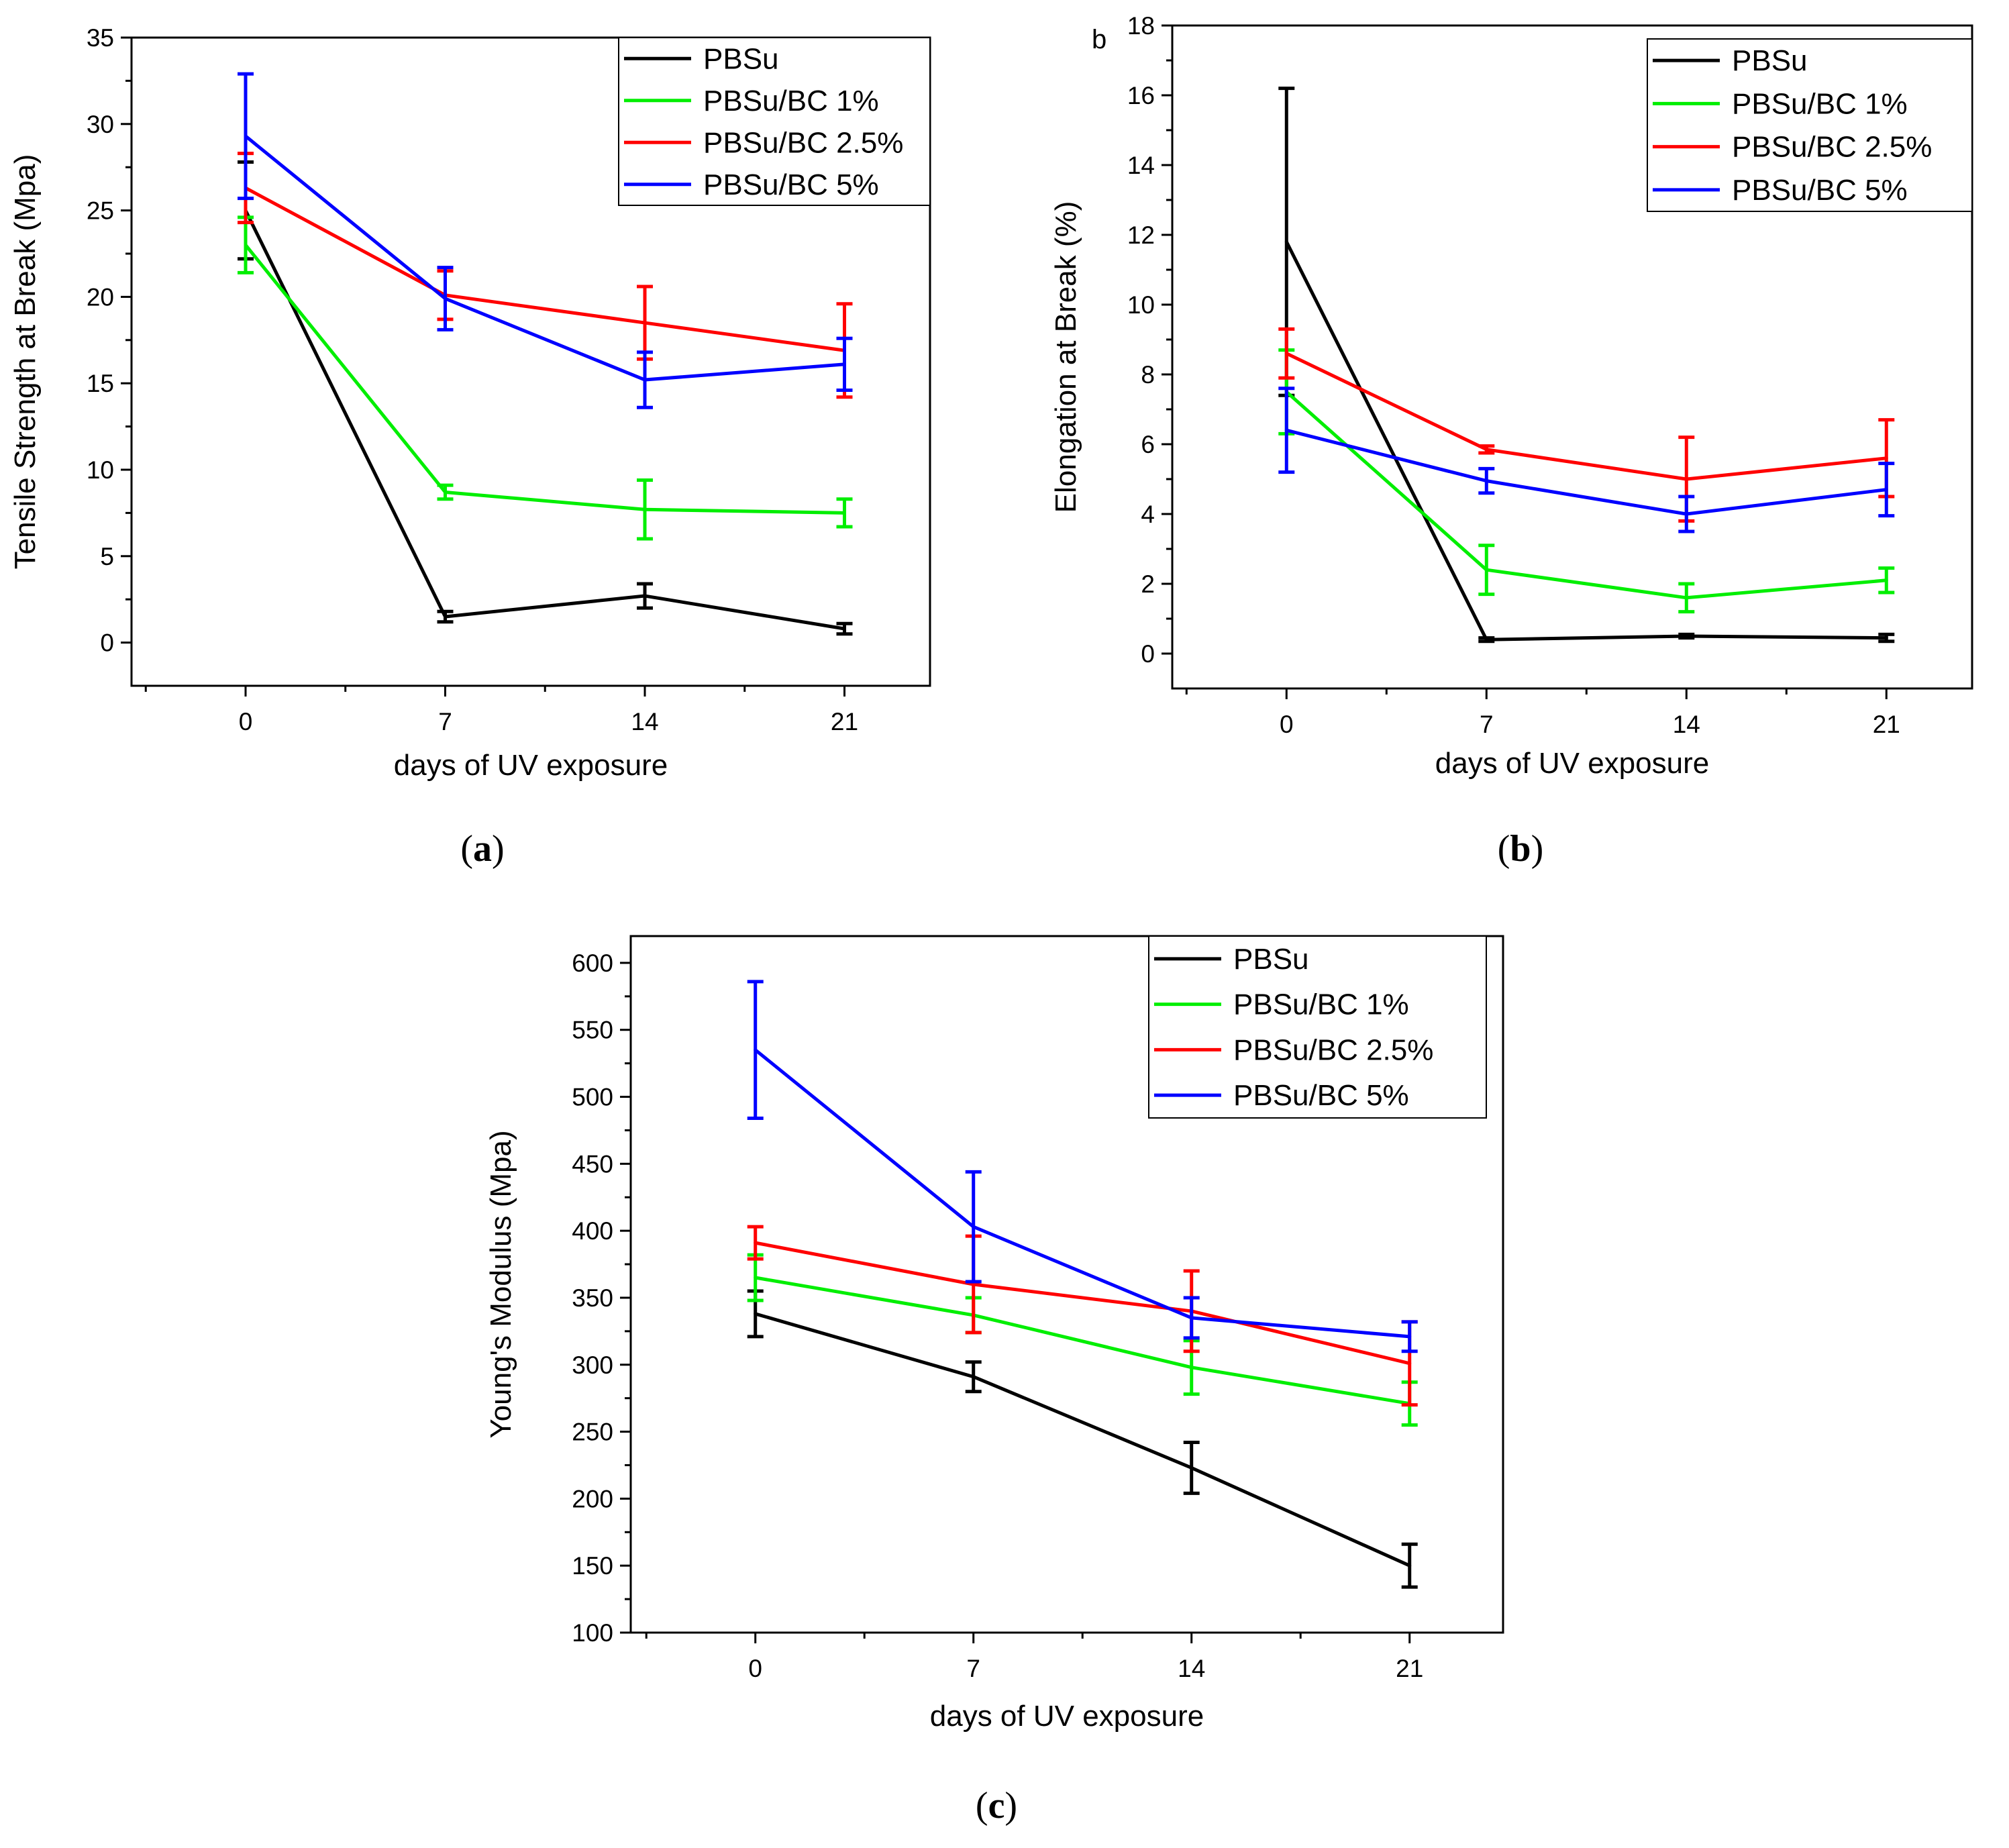 This screenshot has height=1848, width=2009. What do you see at coordinates (1148, 584) in the screenshot?
I see `y-tick-label: 2` at bounding box center [1148, 584].